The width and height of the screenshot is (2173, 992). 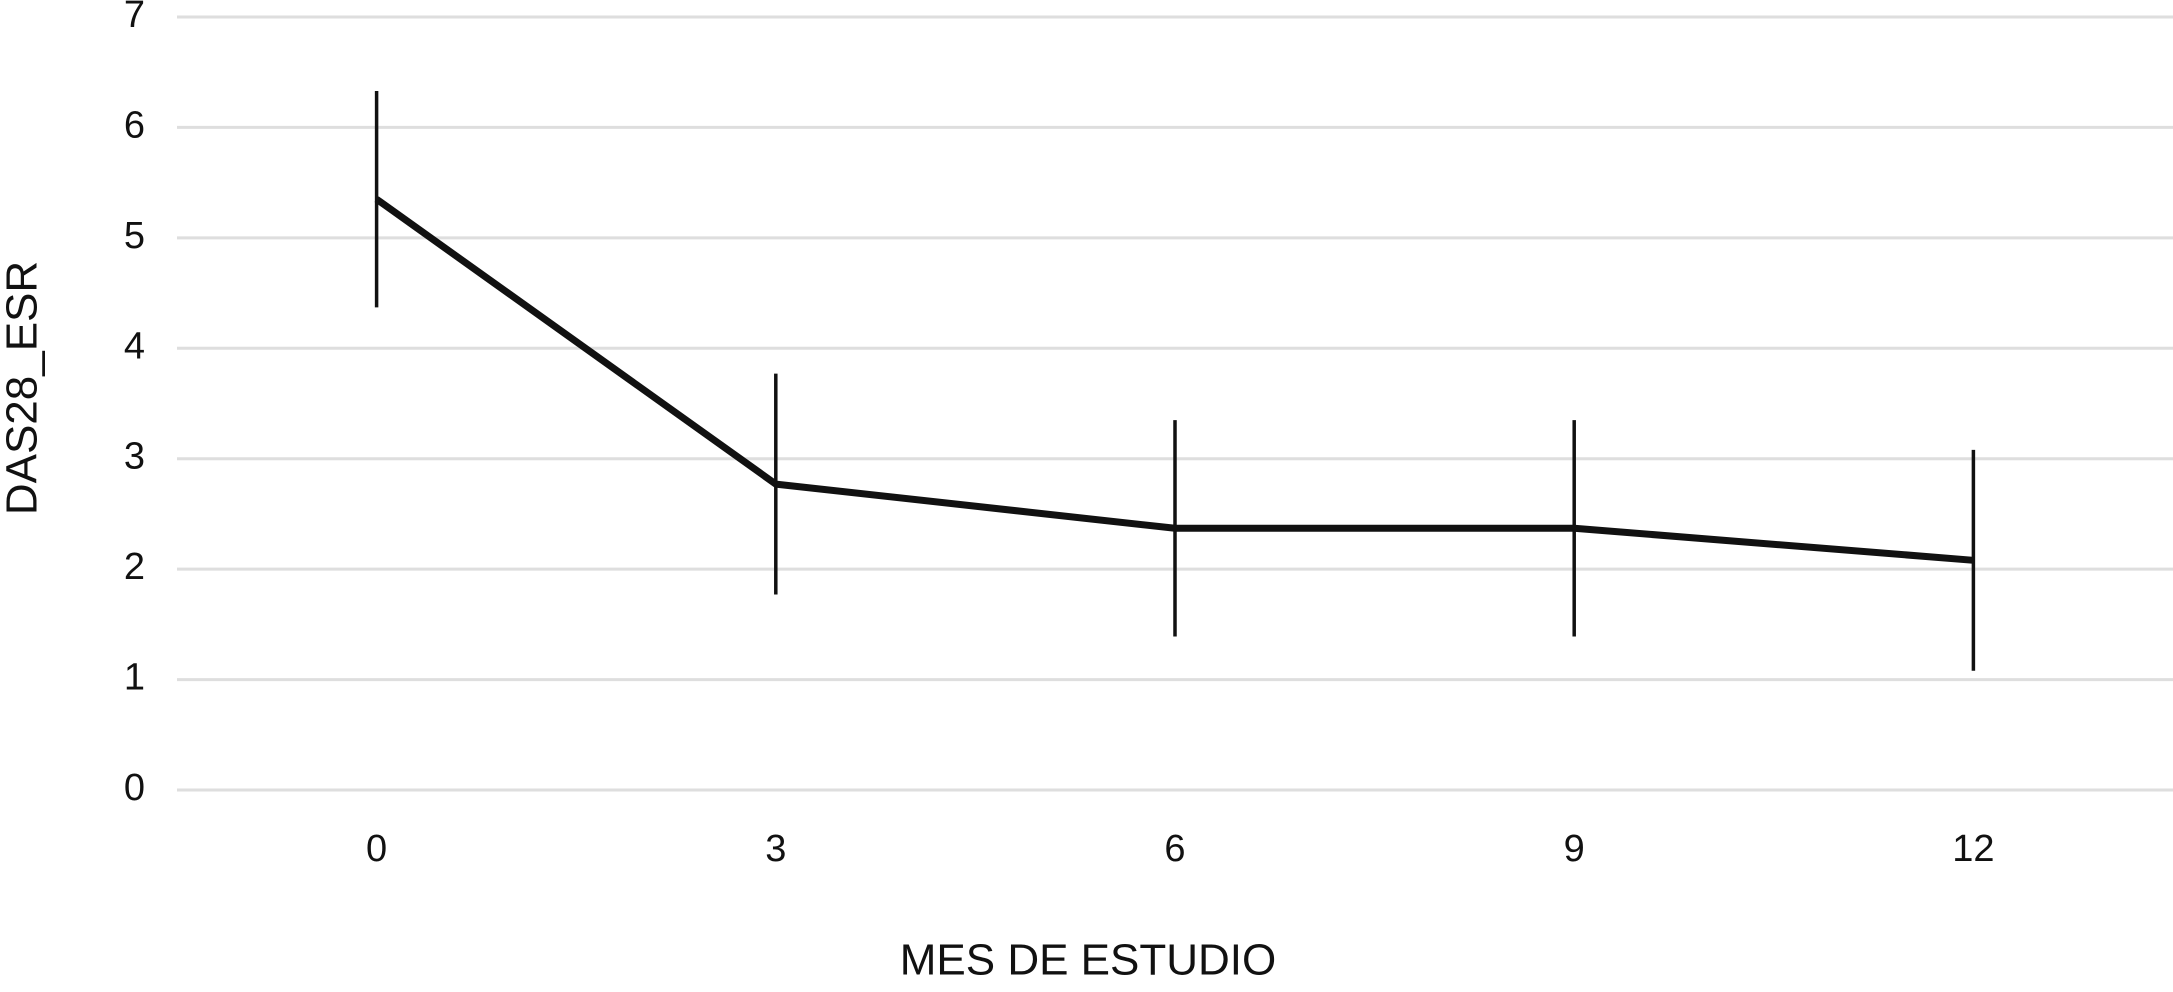 What do you see at coordinates (134, 236) in the screenshot?
I see `y-tick-label: 5` at bounding box center [134, 236].